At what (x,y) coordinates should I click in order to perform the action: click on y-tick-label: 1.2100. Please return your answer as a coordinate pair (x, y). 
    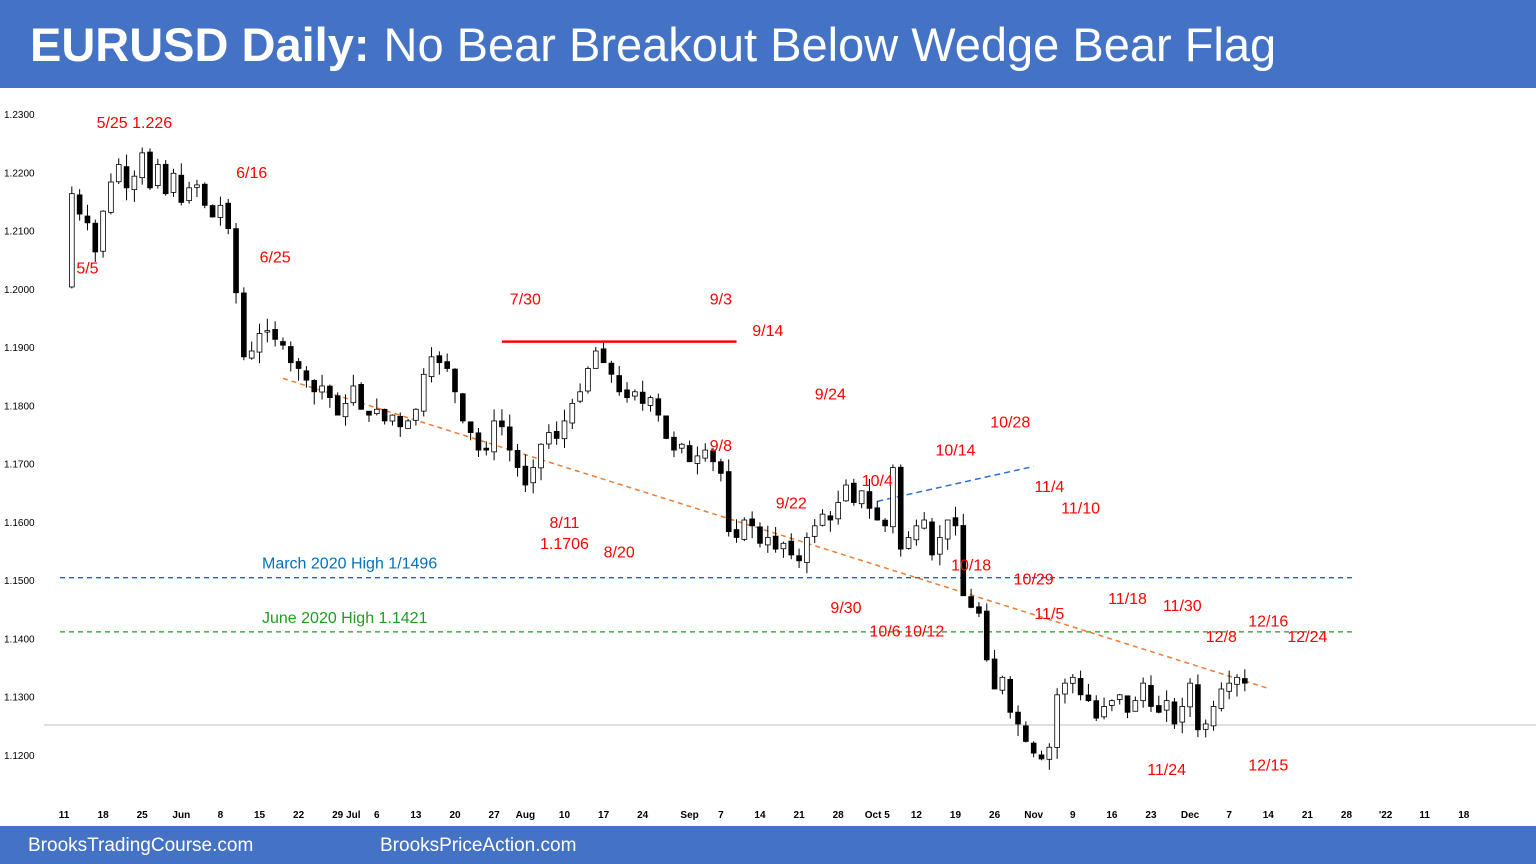
    Looking at the image, I should click on (19, 232).